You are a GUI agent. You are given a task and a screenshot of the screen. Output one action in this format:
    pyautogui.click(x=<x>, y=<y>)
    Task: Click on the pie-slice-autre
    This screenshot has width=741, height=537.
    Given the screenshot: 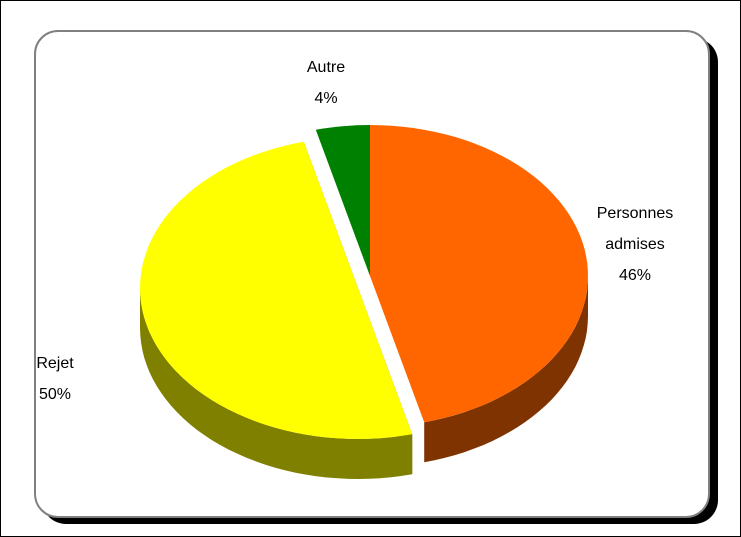 What is the action you would take?
    pyautogui.click(x=342, y=200)
    